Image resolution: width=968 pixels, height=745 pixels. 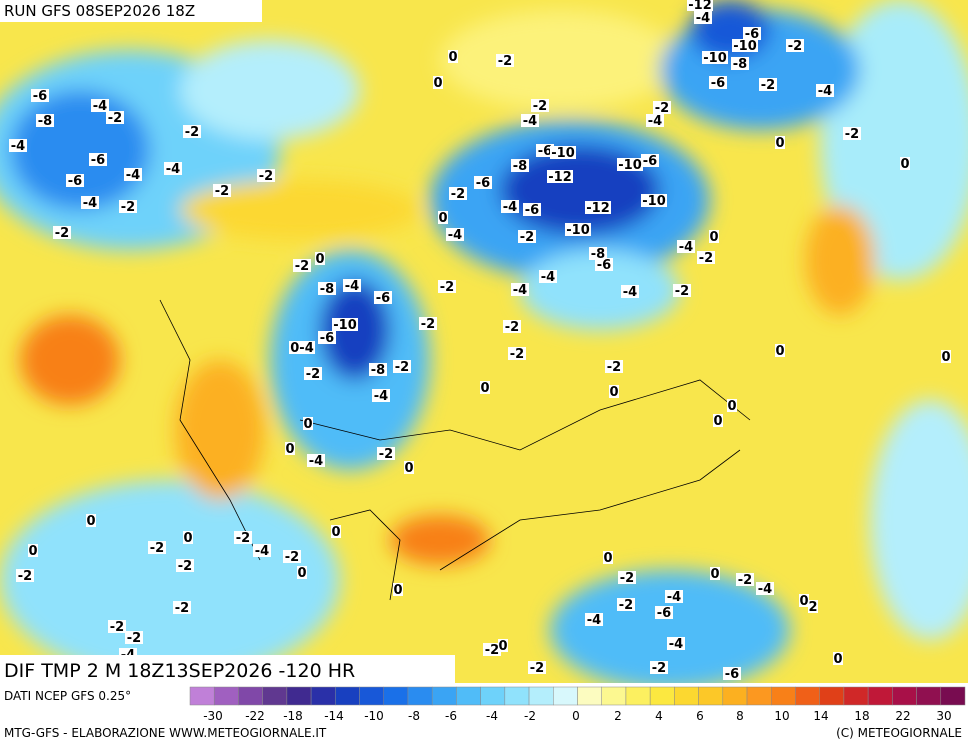 I want to click on legend-tick-label: -4, so click(x=492, y=716).